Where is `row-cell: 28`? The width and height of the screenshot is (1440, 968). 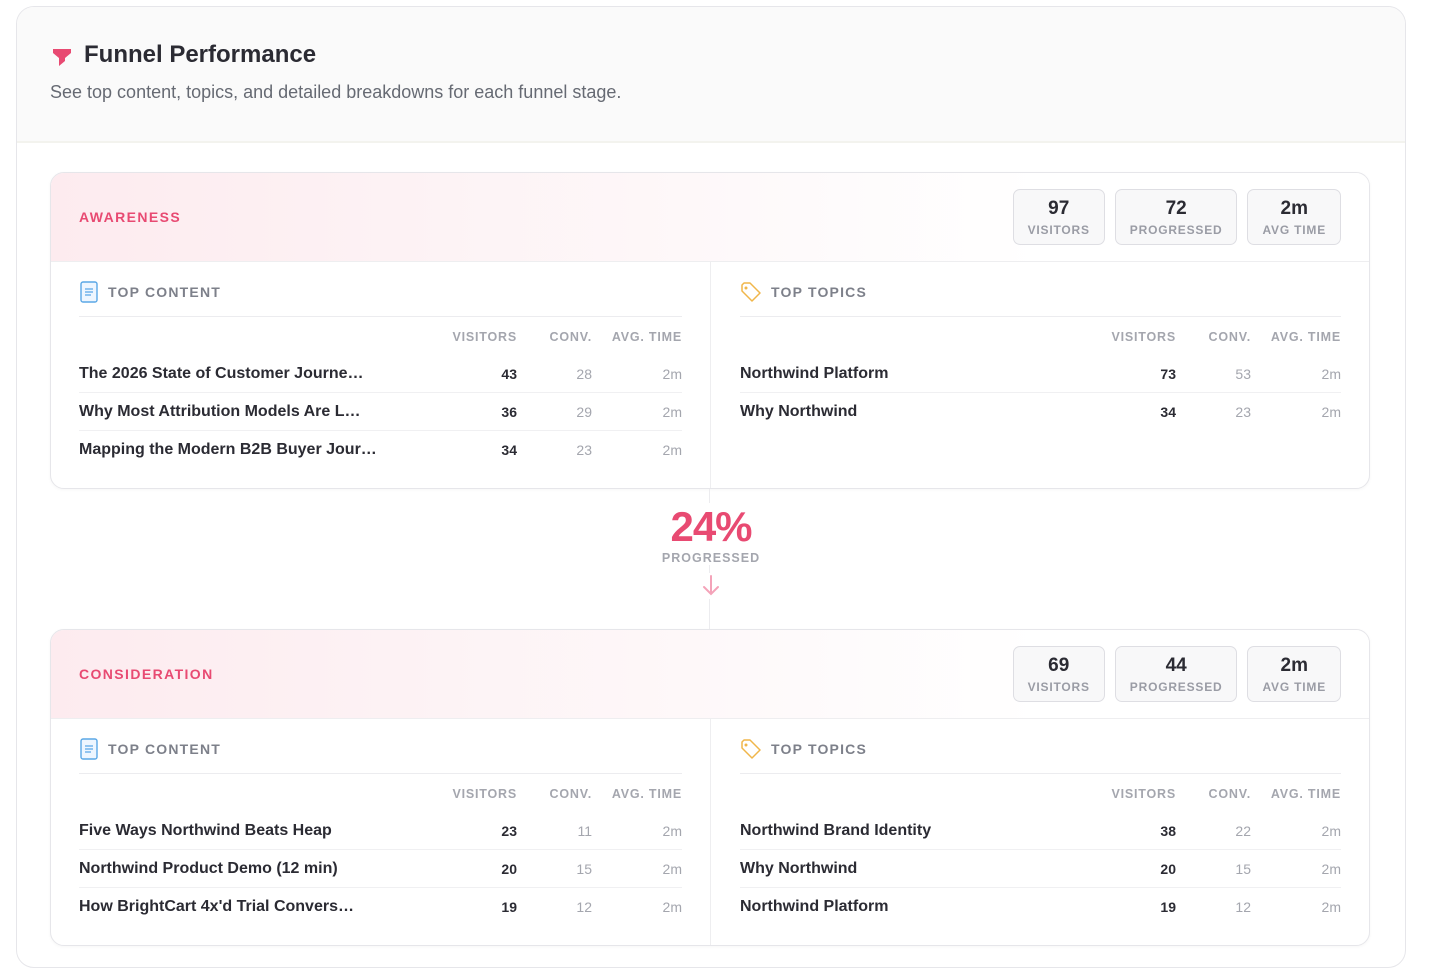 row-cell: 28 is located at coordinates (584, 373).